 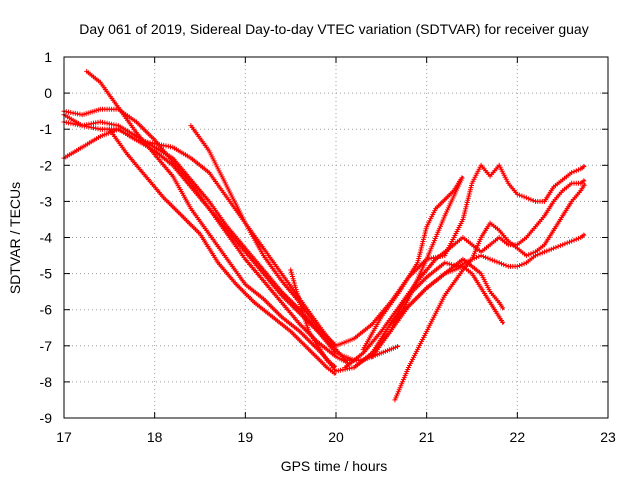 What do you see at coordinates (48, 57) in the screenshot?
I see `y-tick-label: 1` at bounding box center [48, 57].